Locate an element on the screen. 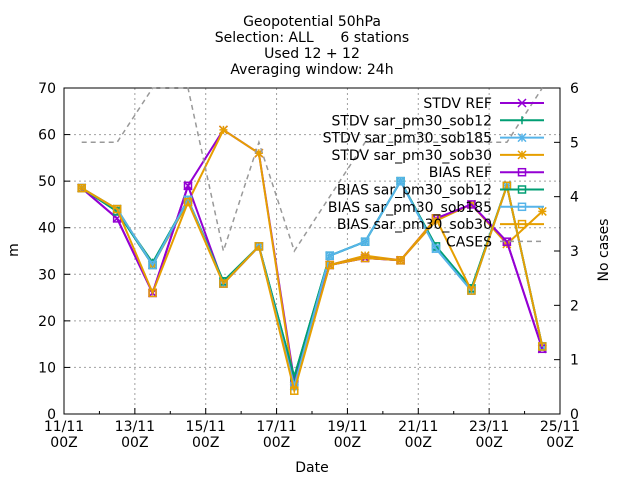 Image resolution: width=640 pixels, height=480 pixels. x-tick-label: 17/11 is located at coordinates (276, 427).